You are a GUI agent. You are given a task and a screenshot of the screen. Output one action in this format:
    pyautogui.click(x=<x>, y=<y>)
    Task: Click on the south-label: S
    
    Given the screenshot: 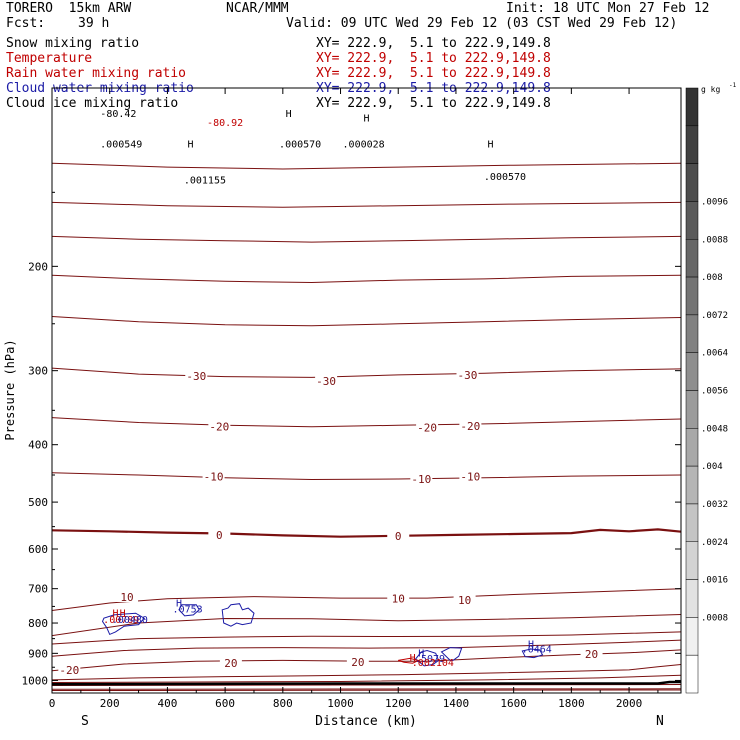 What is the action you would take?
    pyautogui.click(x=85, y=721)
    